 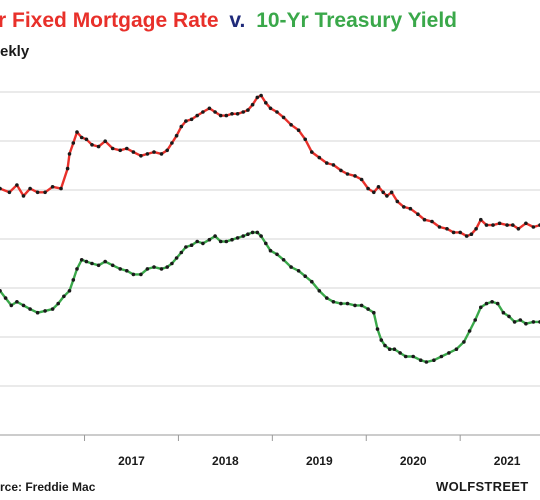 What do you see at coordinates (356, 20) in the screenshot?
I see `title-treasury-part: 10-Yr Treasury Yield` at bounding box center [356, 20].